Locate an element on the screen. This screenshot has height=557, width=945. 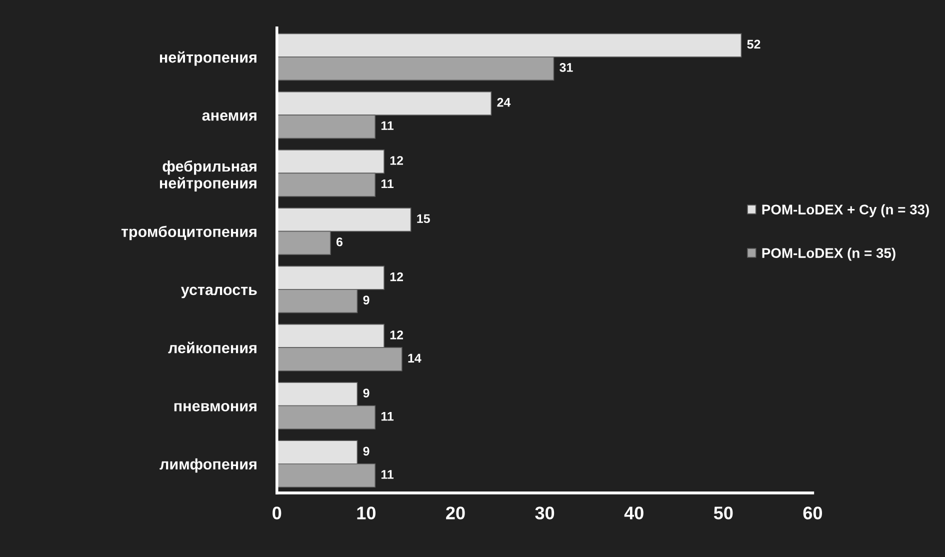
data-label: 15 is located at coordinates (423, 219).